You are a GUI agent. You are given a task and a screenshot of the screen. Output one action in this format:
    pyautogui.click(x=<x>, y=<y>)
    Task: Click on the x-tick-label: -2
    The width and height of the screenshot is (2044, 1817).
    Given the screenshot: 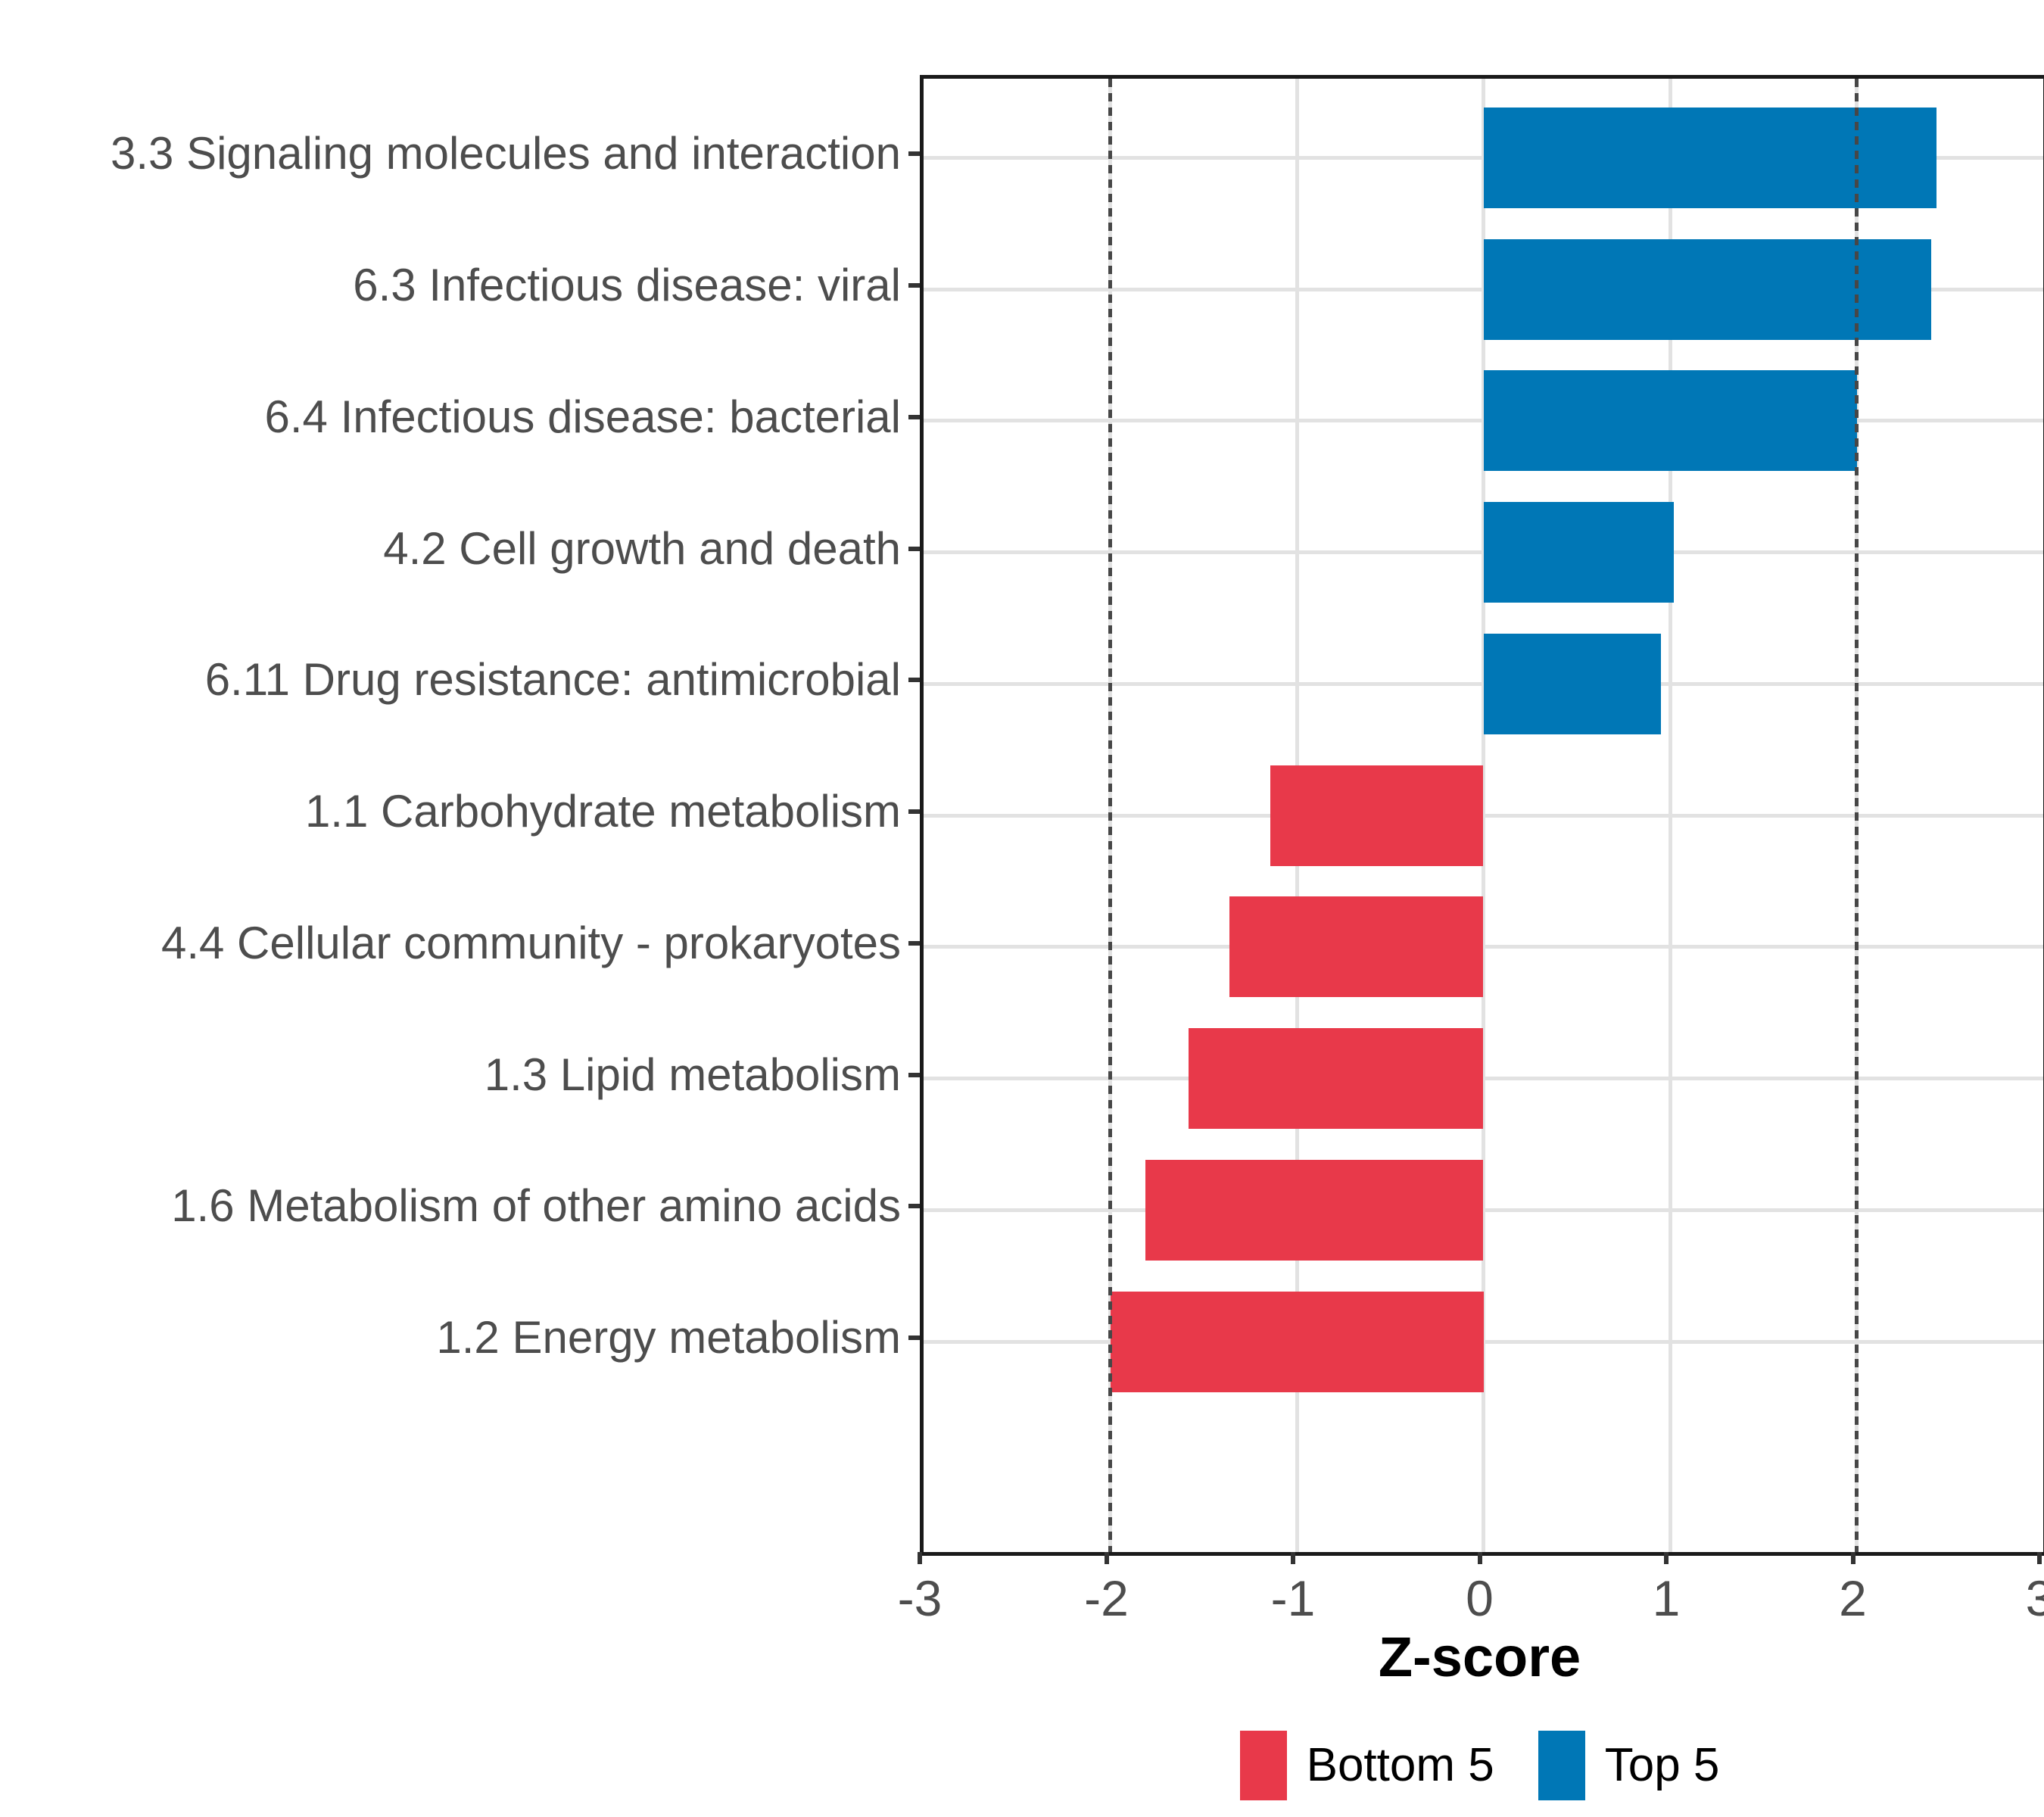 What is the action you would take?
    pyautogui.click(x=1106, y=1598)
    